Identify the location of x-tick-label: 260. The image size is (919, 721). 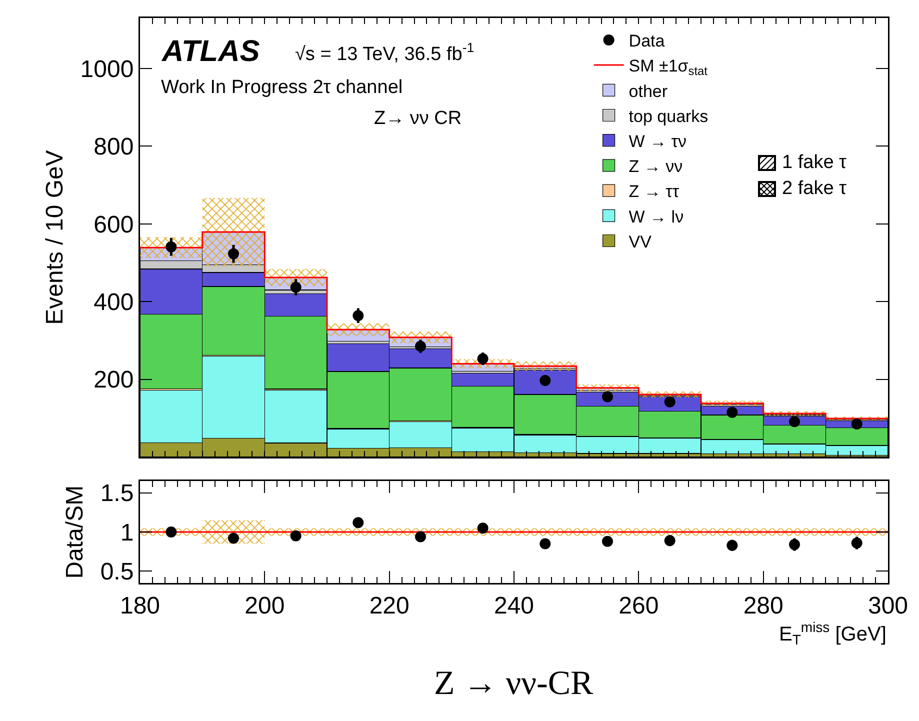
(638, 606).